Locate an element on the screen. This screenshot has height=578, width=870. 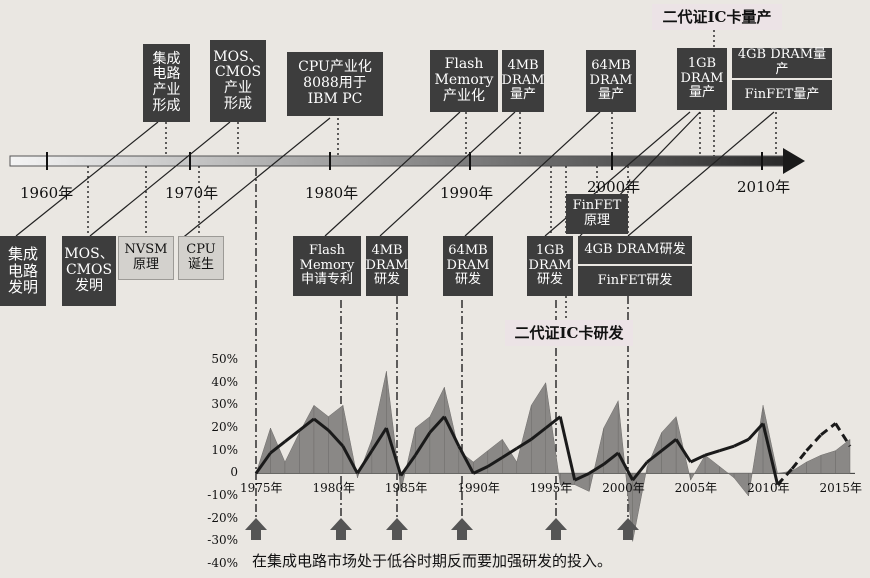
y-tick-label: 30% is located at coordinates (224, 404).